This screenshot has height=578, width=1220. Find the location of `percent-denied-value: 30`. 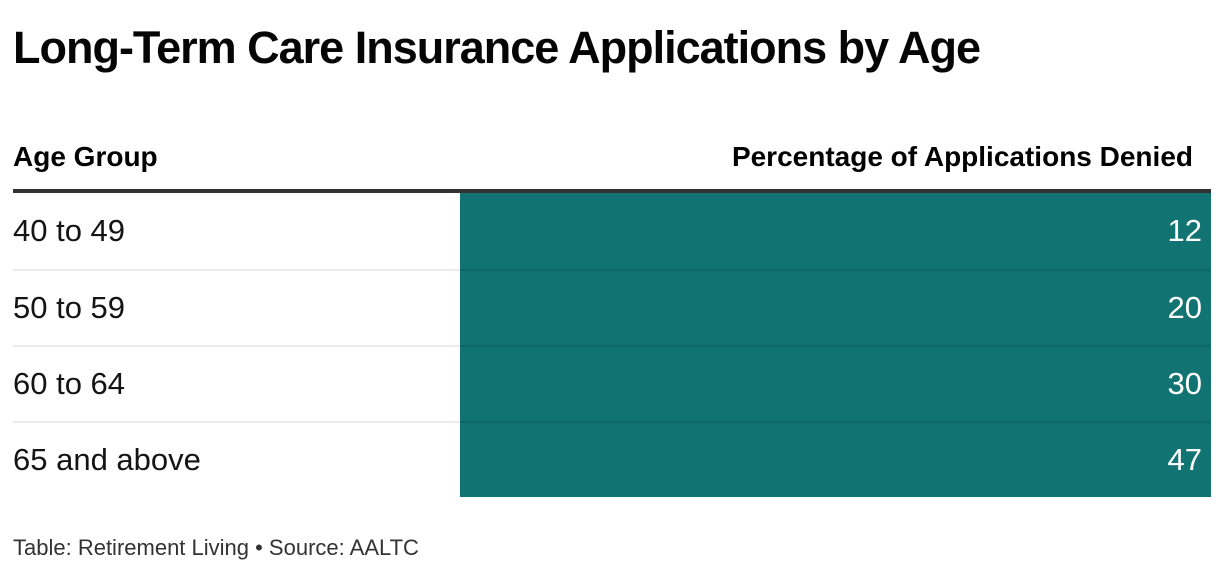

percent-denied-value: 30 is located at coordinates (1184, 383).